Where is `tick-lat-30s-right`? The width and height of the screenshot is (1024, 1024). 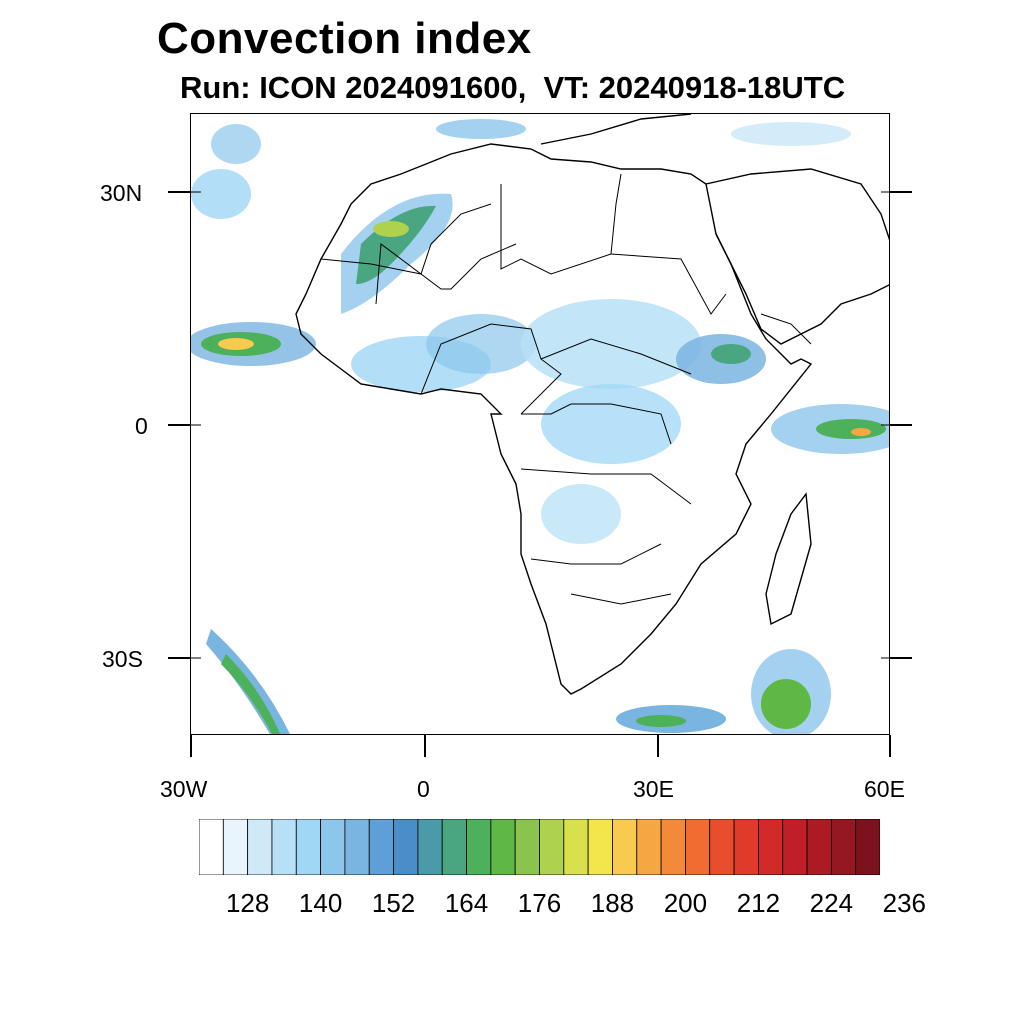
tick-lat-30s-right is located at coordinates (901, 658).